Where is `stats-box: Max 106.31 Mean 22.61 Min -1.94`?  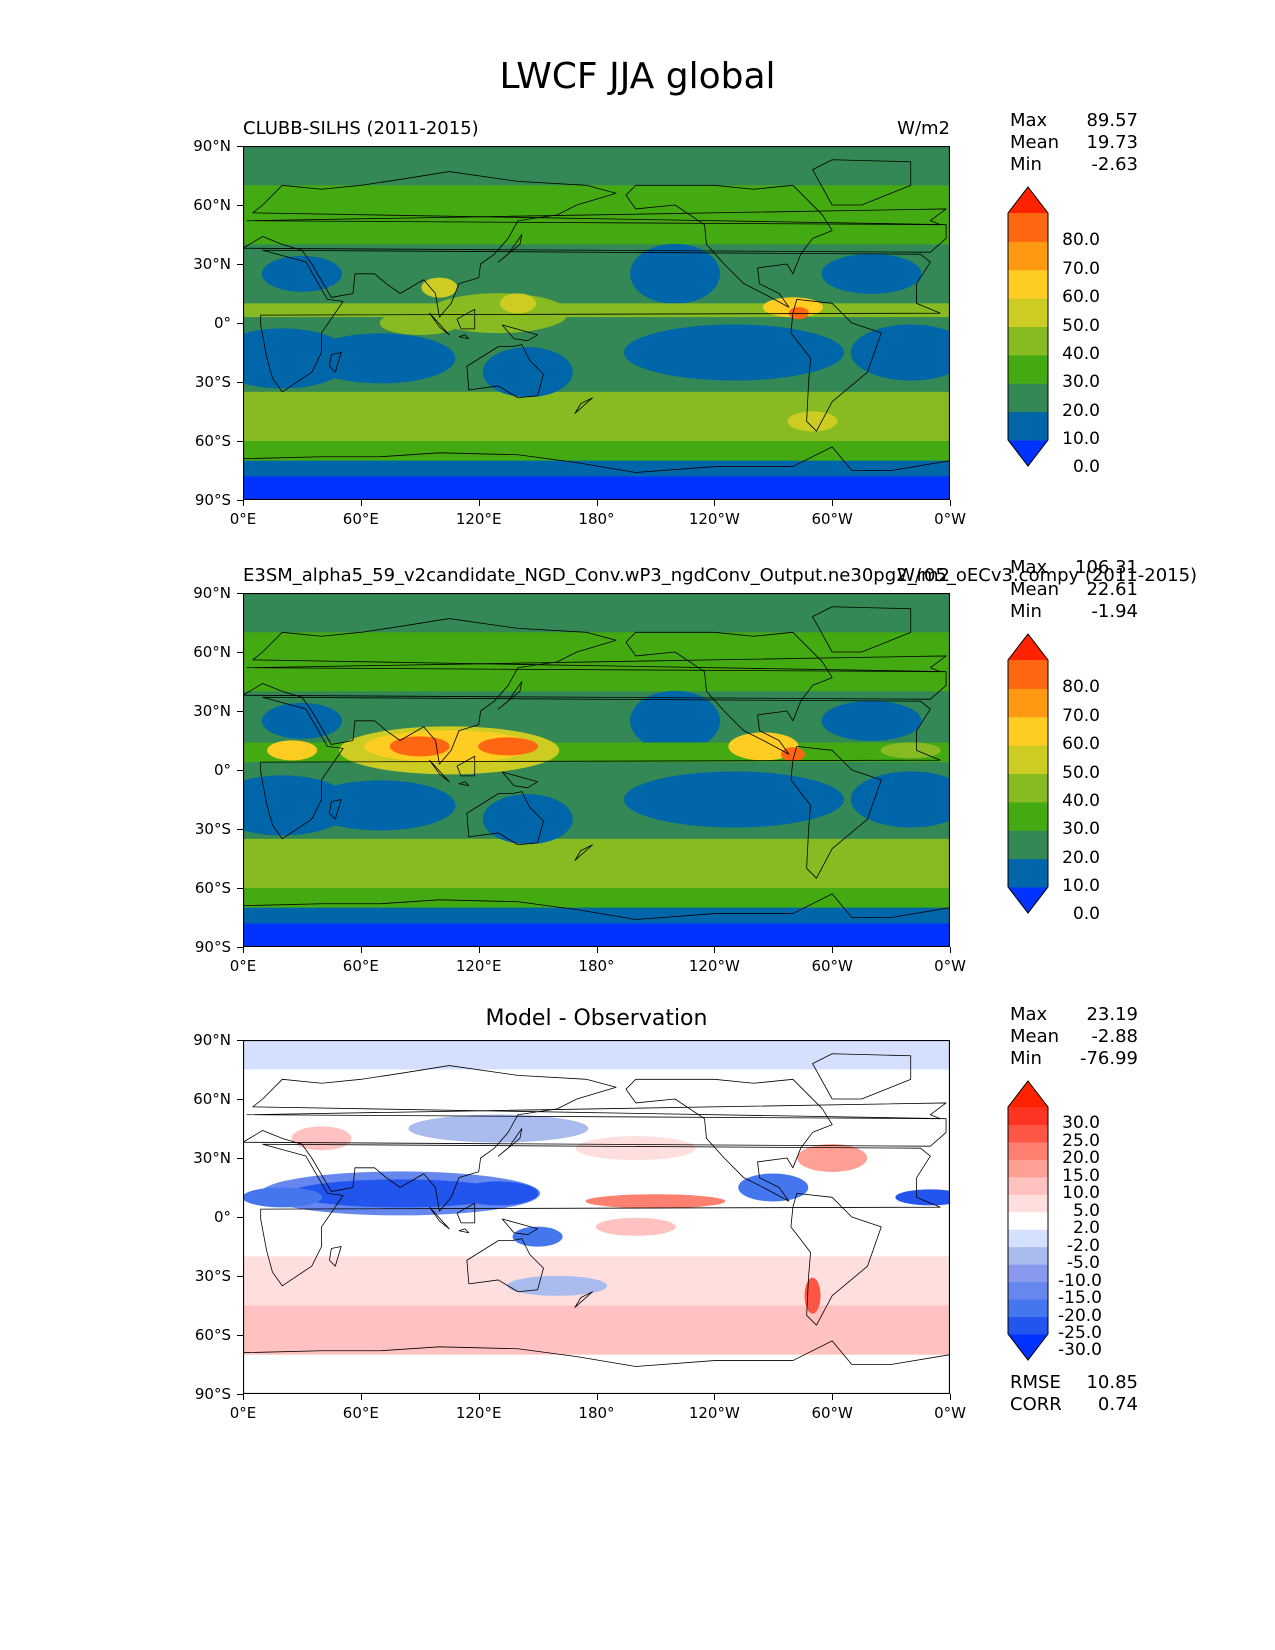
stats-box: Max 106.31 Mean 22.61 Min -1.94 is located at coordinates (1074, 590).